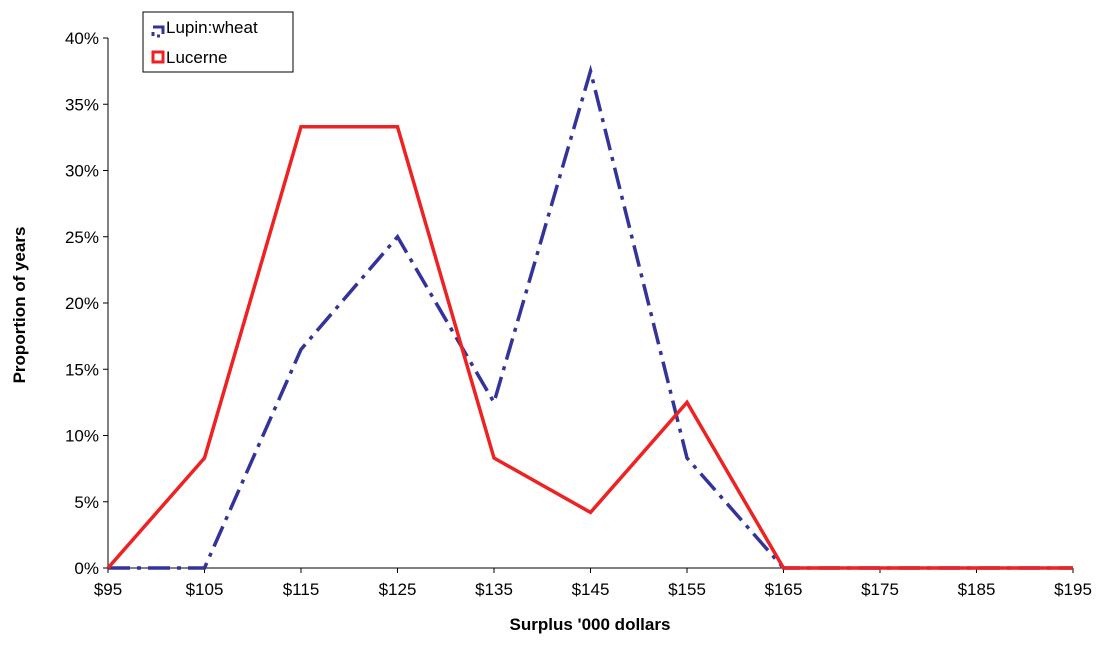 This screenshot has width=1100, height=646. I want to click on legend-box, so click(218, 42).